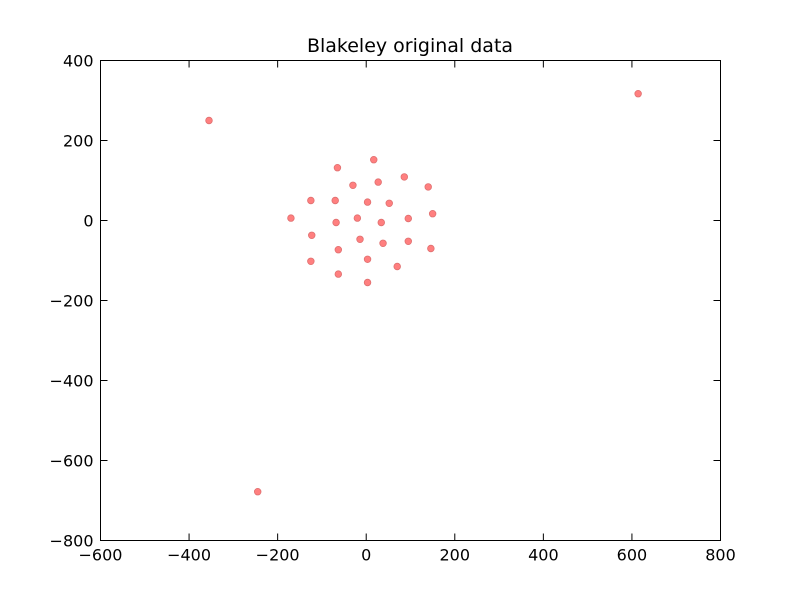 The width and height of the screenshot is (800, 600). What do you see at coordinates (72, 301) in the screenshot?
I see `y-tick-label: −200` at bounding box center [72, 301].